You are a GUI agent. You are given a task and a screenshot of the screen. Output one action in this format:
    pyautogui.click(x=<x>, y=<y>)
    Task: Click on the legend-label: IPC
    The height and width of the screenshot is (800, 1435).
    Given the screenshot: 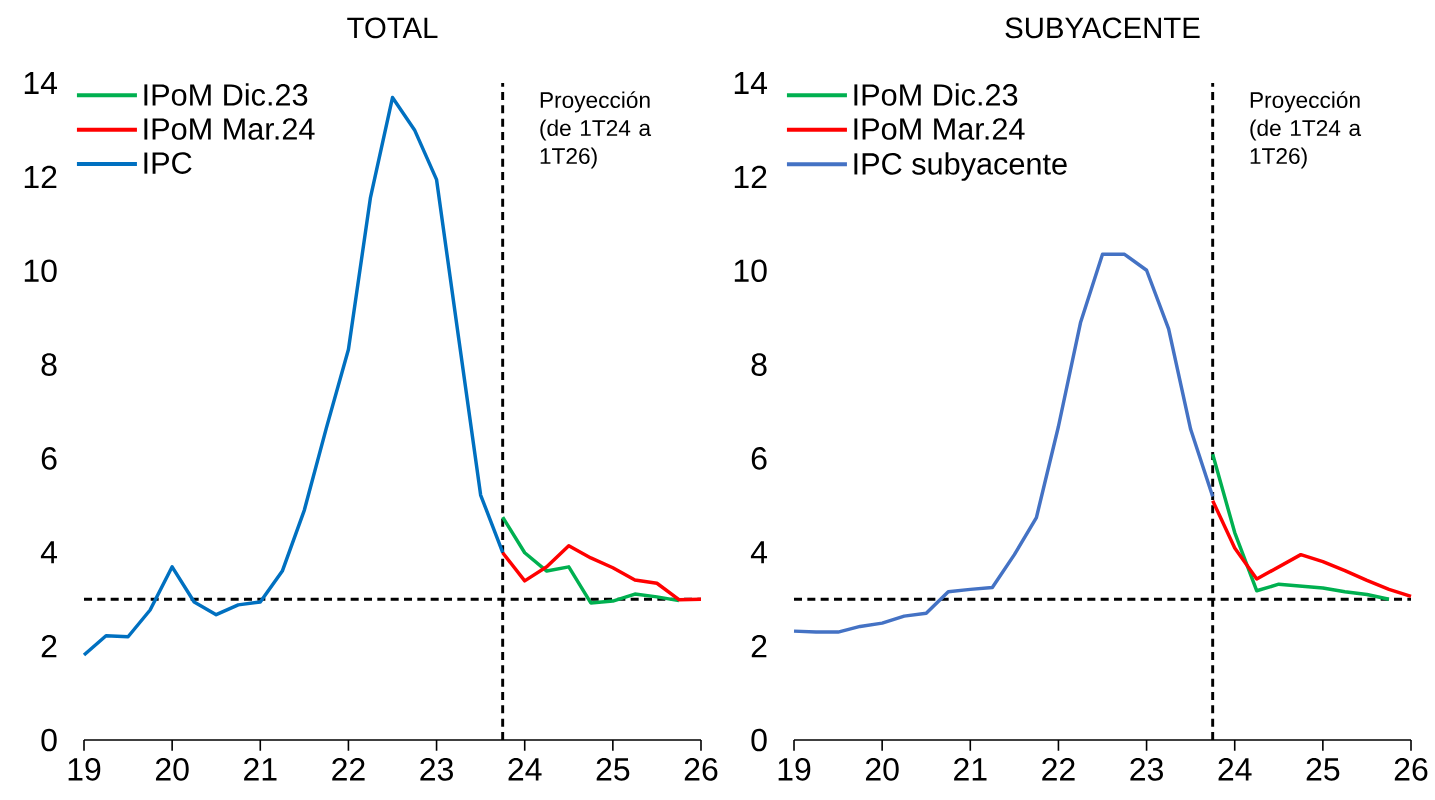 What is the action you would take?
    pyautogui.click(x=168, y=163)
    